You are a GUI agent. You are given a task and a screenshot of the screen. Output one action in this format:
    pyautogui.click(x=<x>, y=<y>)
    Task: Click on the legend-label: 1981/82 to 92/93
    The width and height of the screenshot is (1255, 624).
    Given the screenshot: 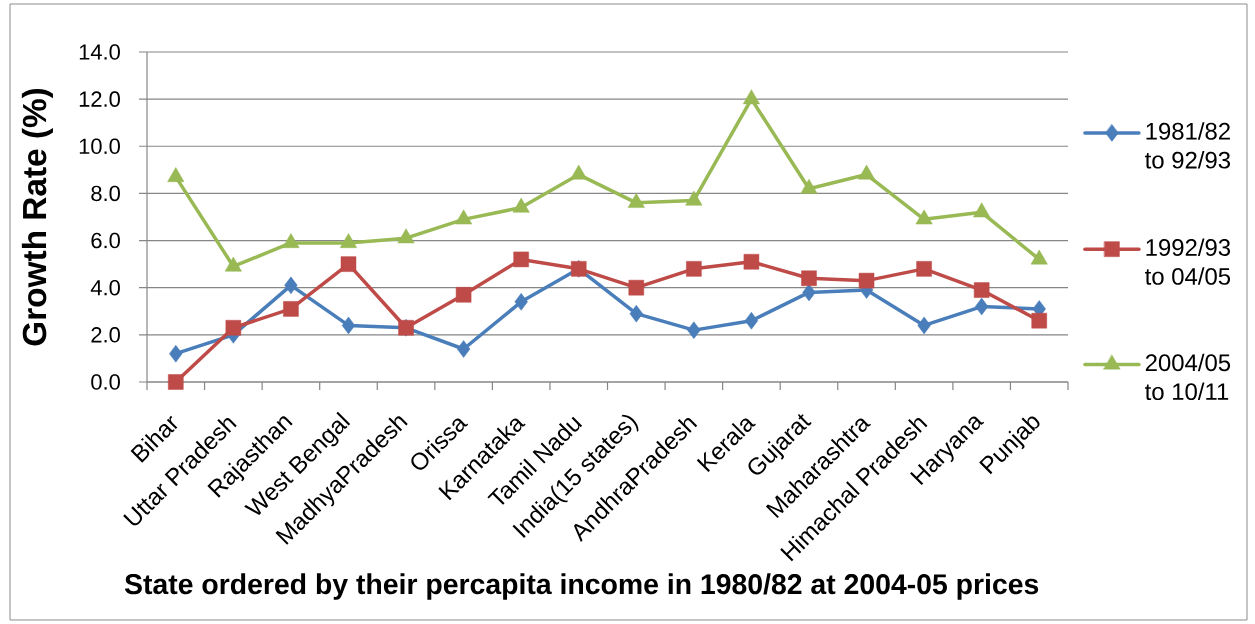 What is the action you would take?
    pyautogui.click(x=1188, y=145)
    